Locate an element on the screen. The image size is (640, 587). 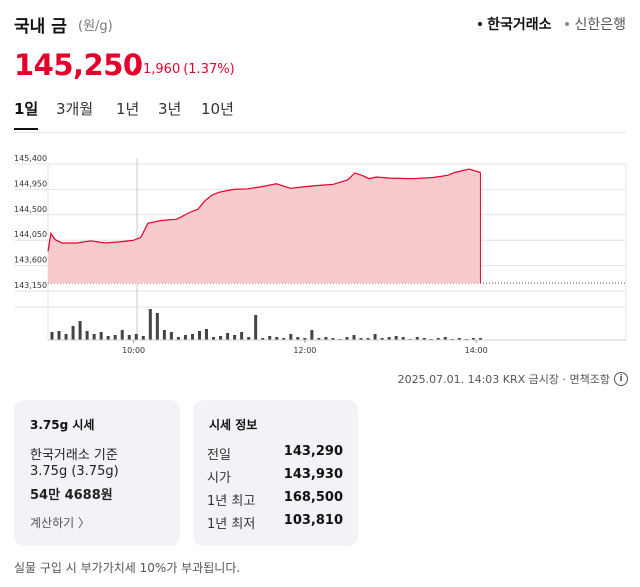
y-tick-label: 144,500 is located at coordinates (30, 209).